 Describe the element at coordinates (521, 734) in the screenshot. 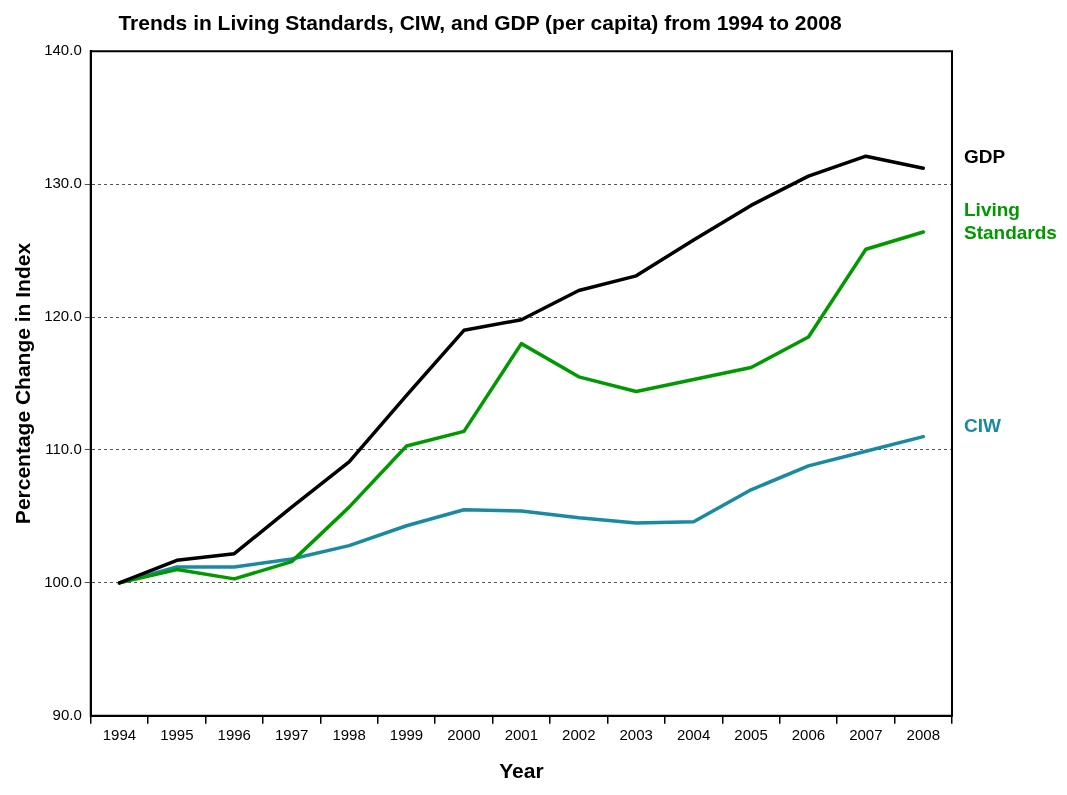

I see `x-tick-label: 2001` at that location.